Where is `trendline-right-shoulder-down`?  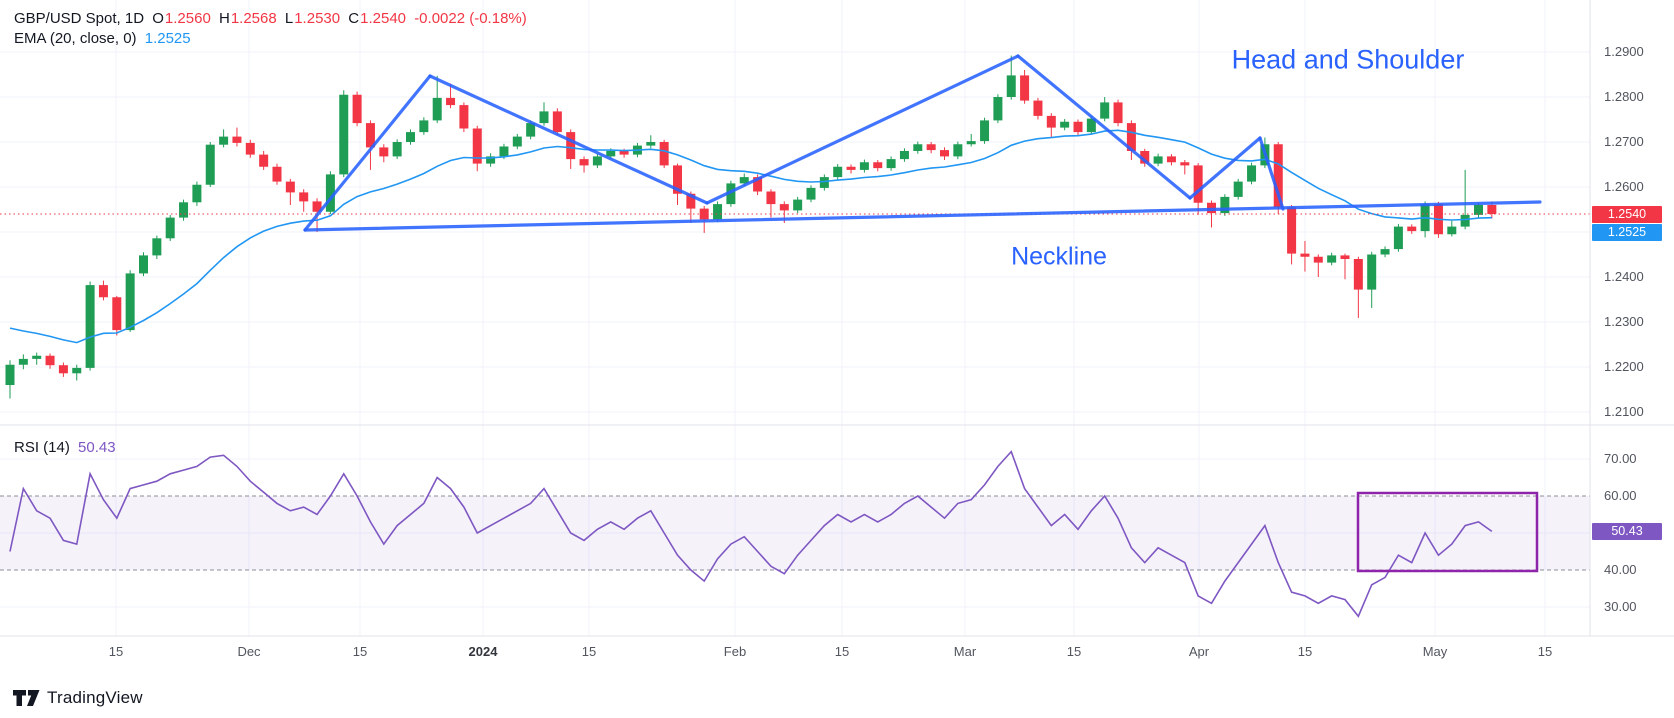 trendline-right-shoulder-down is located at coordinates (1271, 173).